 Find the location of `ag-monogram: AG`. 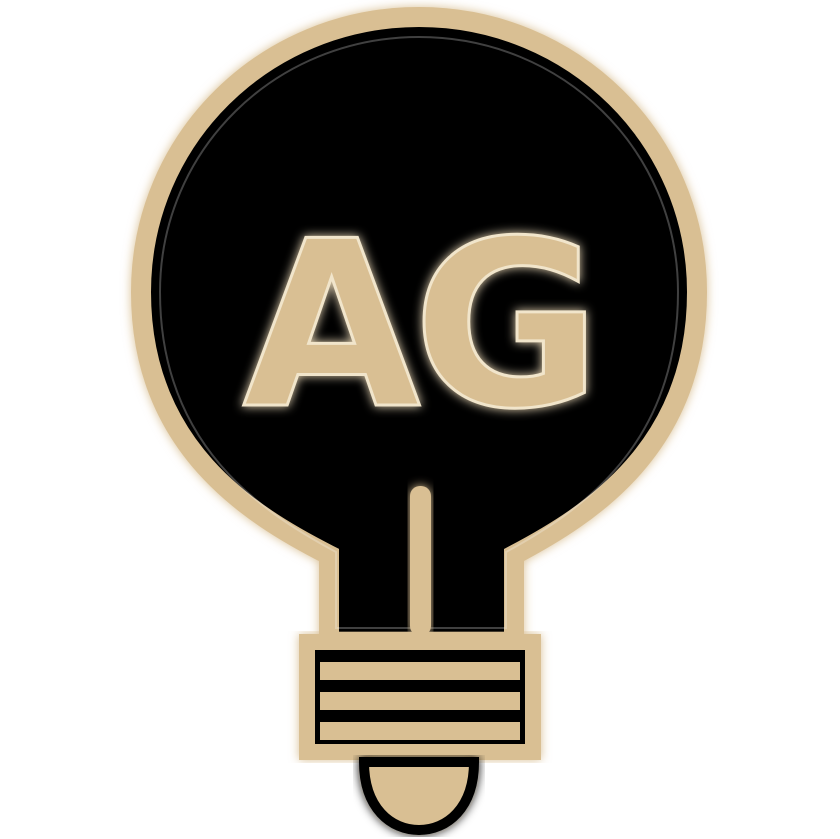

ag-monogram: AG is located at coordinates (418, 326).